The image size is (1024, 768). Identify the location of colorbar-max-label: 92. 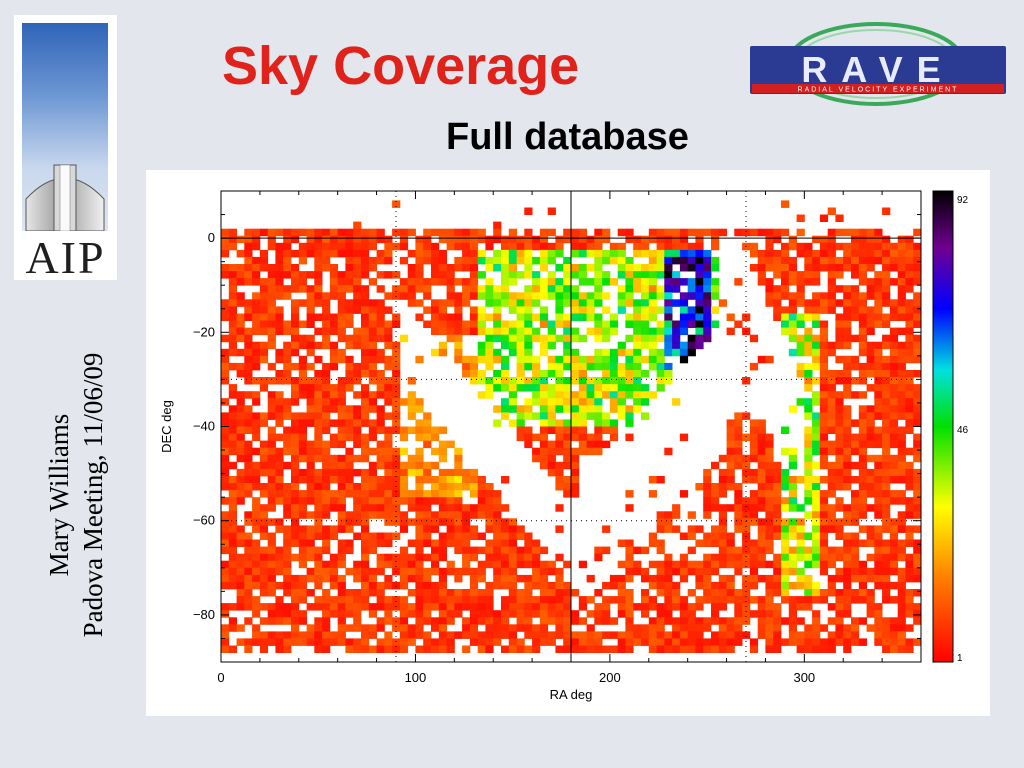
(963, 200).